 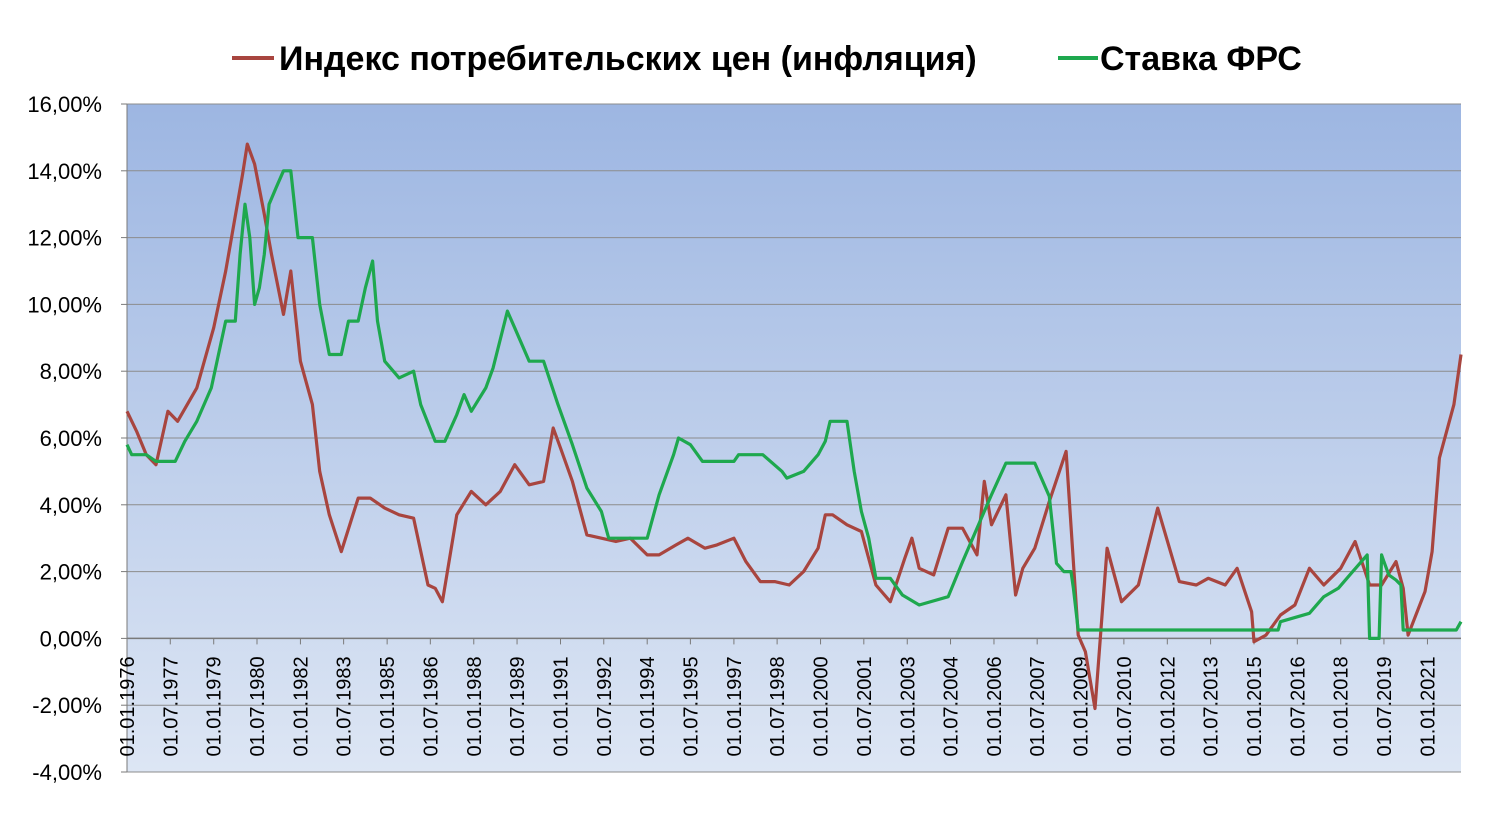 I want to click on x-tick-label: 01.01.1985, so click(x=388, y=706).